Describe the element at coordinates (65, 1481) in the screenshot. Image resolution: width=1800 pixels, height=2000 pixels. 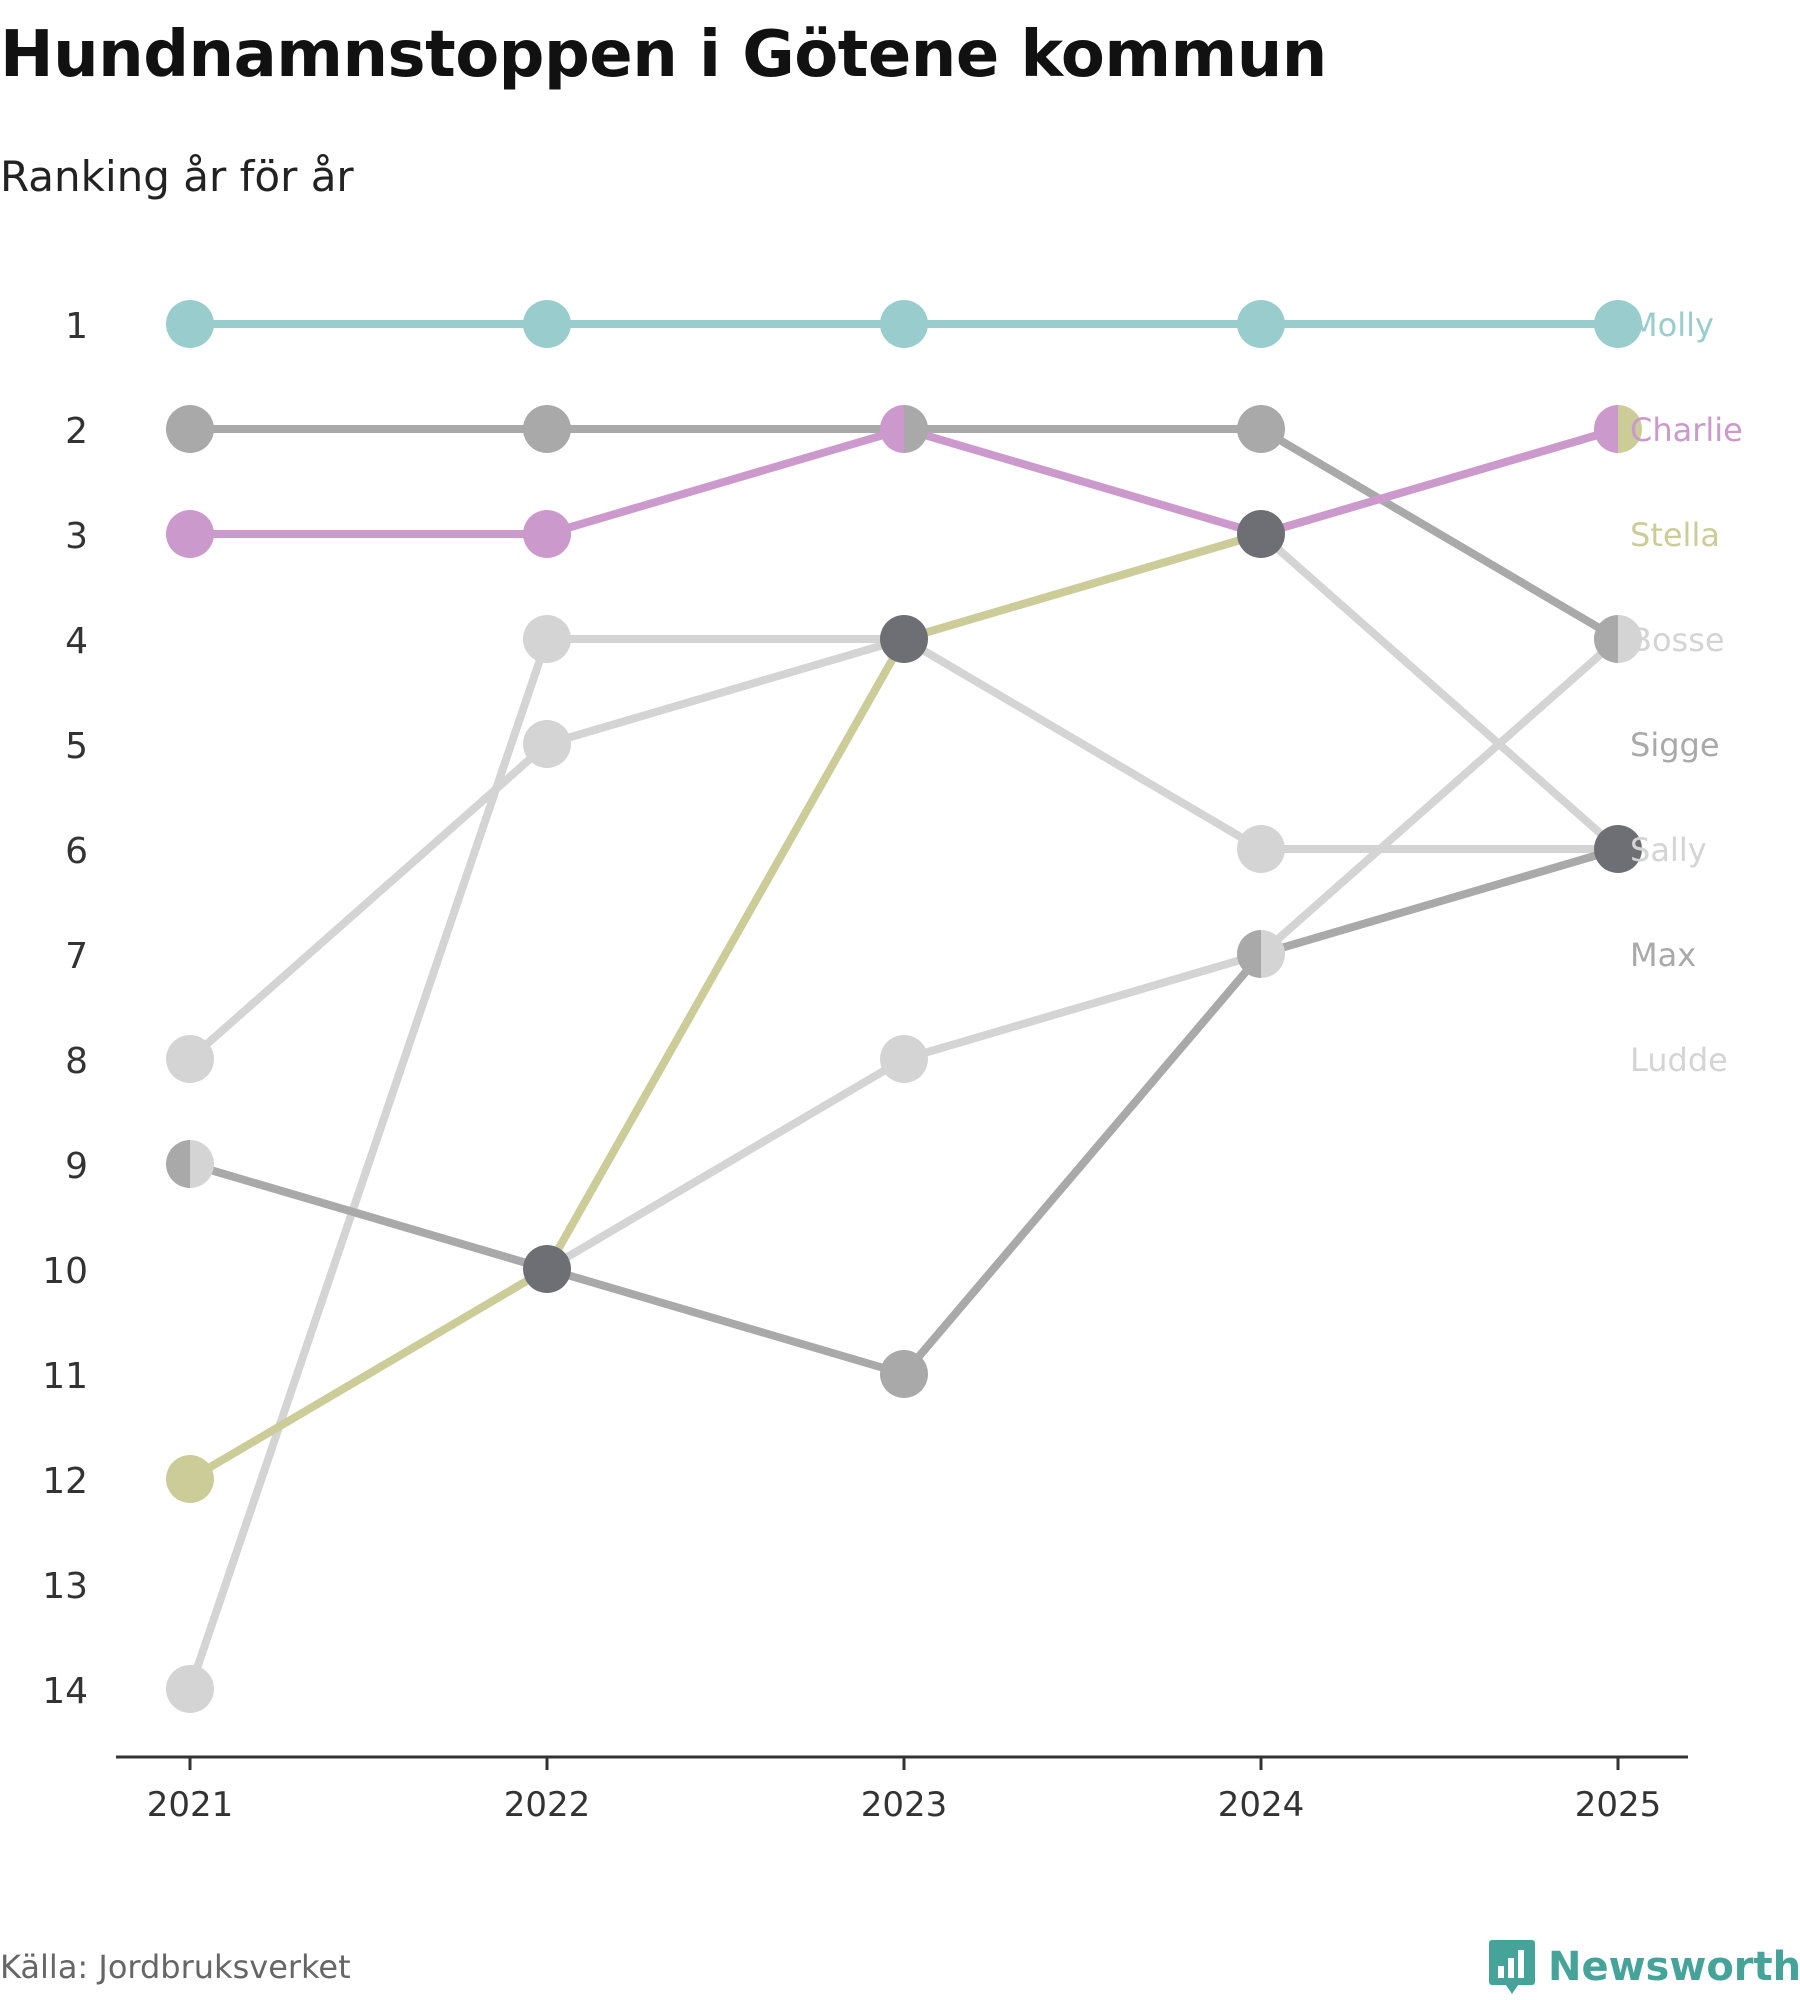
I see `y-tick-label: 12` at that location.